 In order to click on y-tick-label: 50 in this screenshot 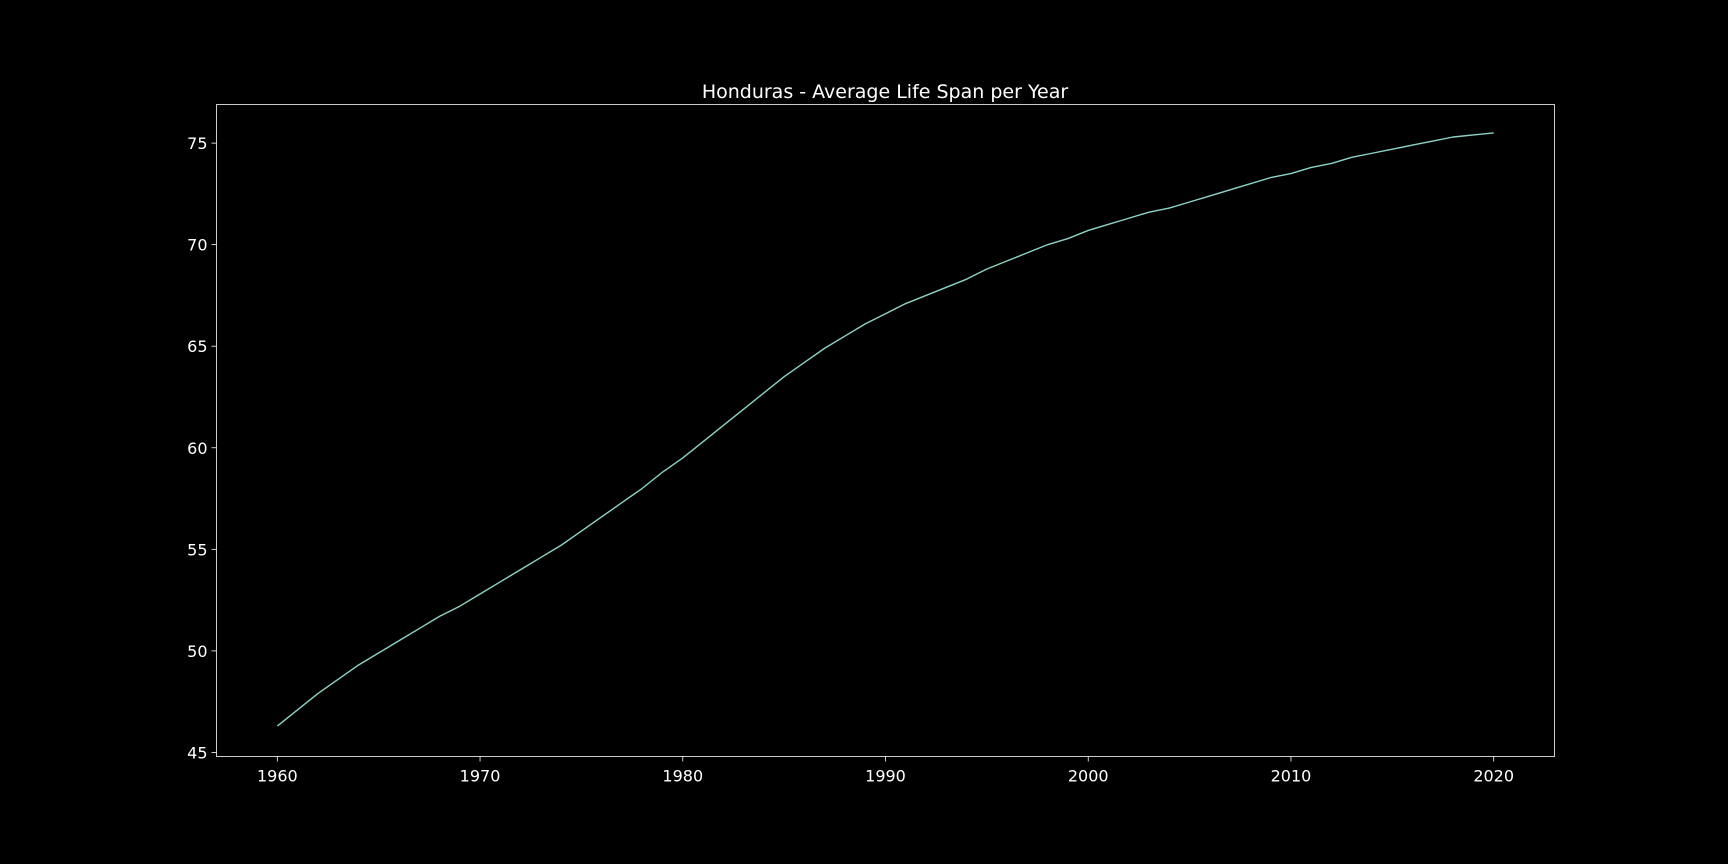, I will do `click(197, 651)`.